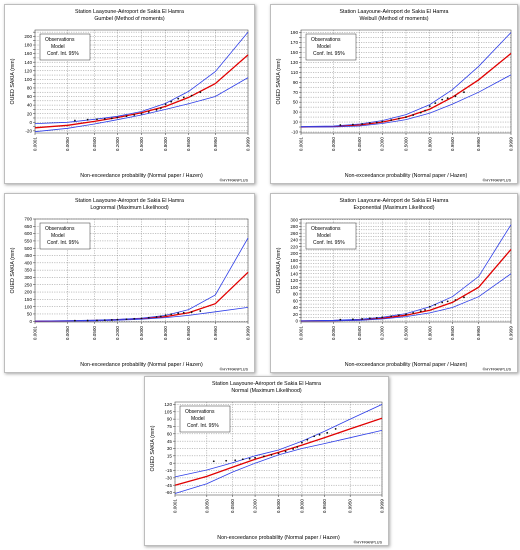 The image size is (520, 550). What do you see at coordinates (170, 441) in the screenshot?
I see `y-tick-label: 45` at bounding box center [170, 441].